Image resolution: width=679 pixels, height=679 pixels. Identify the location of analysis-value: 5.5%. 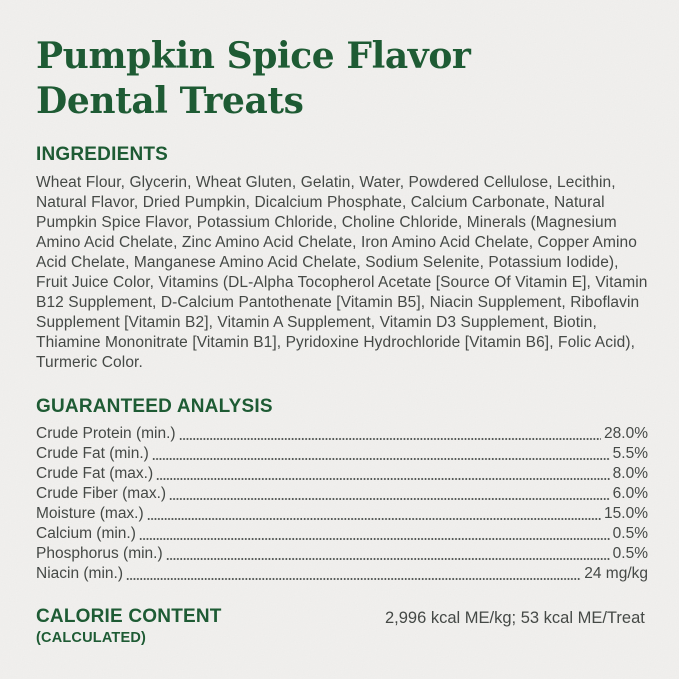
(630, 453).